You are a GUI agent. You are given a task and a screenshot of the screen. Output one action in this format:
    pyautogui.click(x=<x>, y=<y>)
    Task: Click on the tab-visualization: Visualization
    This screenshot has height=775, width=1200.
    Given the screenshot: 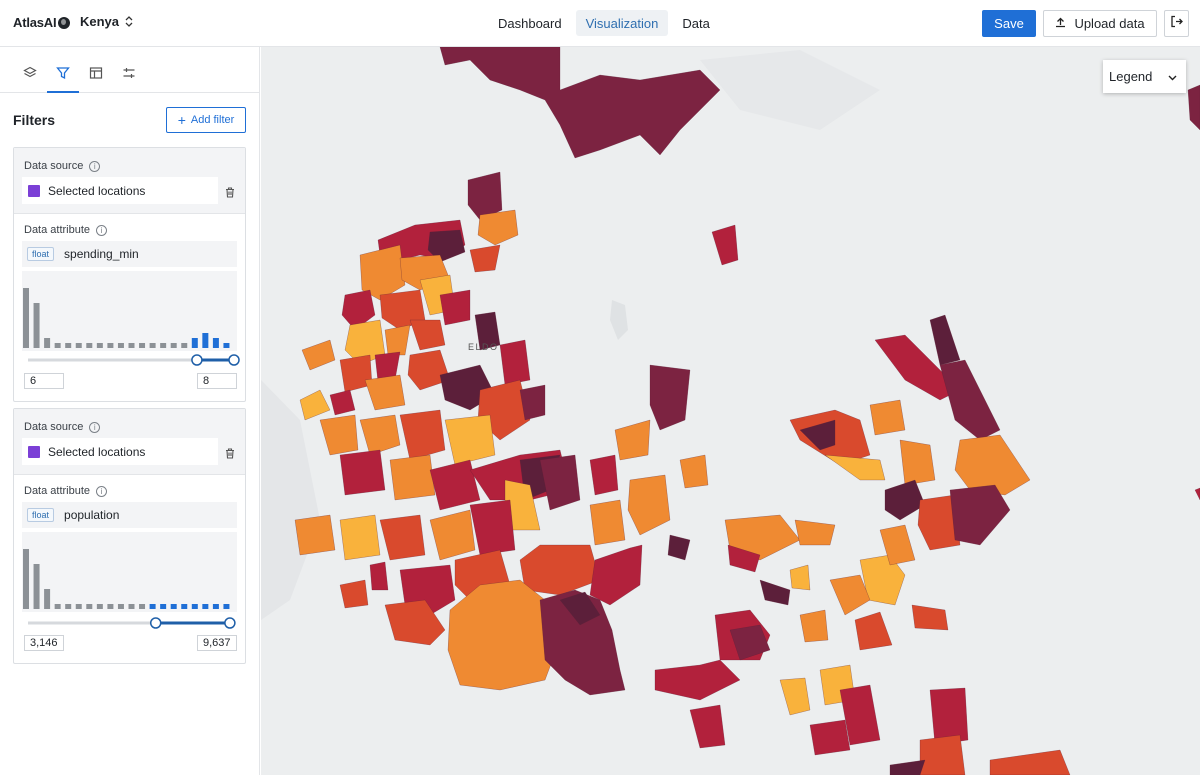 What is the action you would take?
    pyautogui.click(x=622, y=23)
    